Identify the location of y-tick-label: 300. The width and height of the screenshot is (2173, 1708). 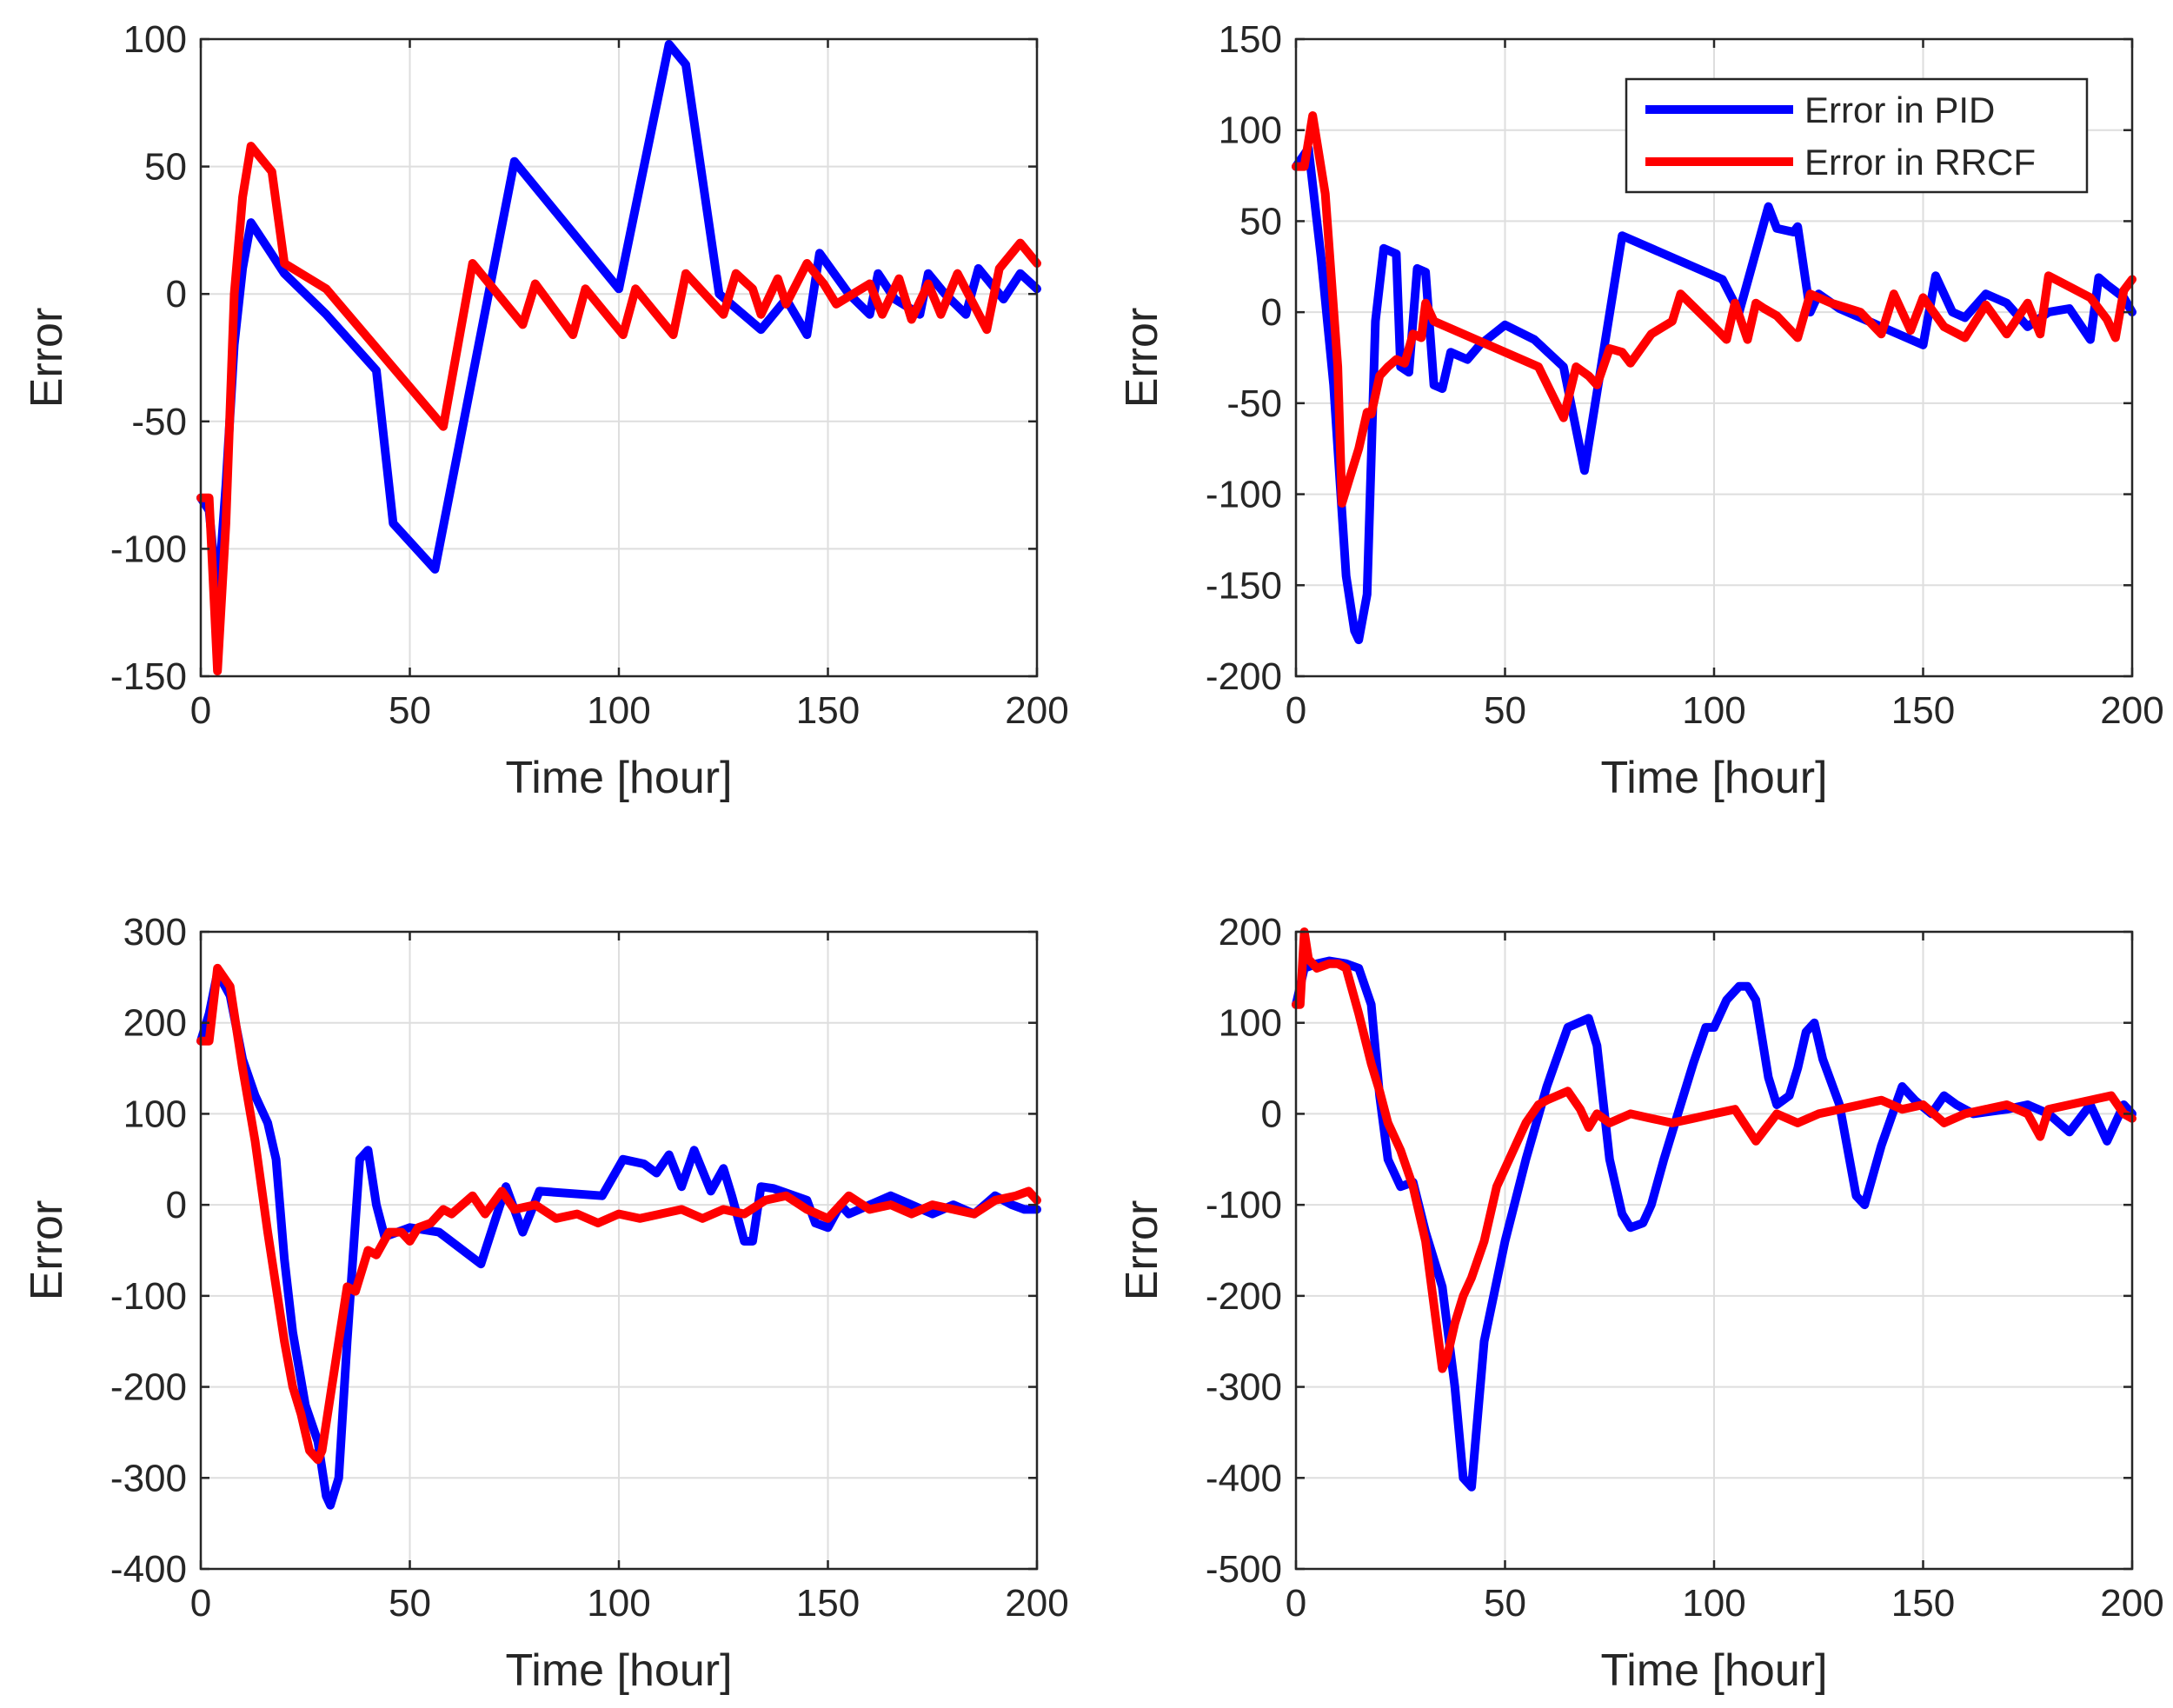
(155, 932).